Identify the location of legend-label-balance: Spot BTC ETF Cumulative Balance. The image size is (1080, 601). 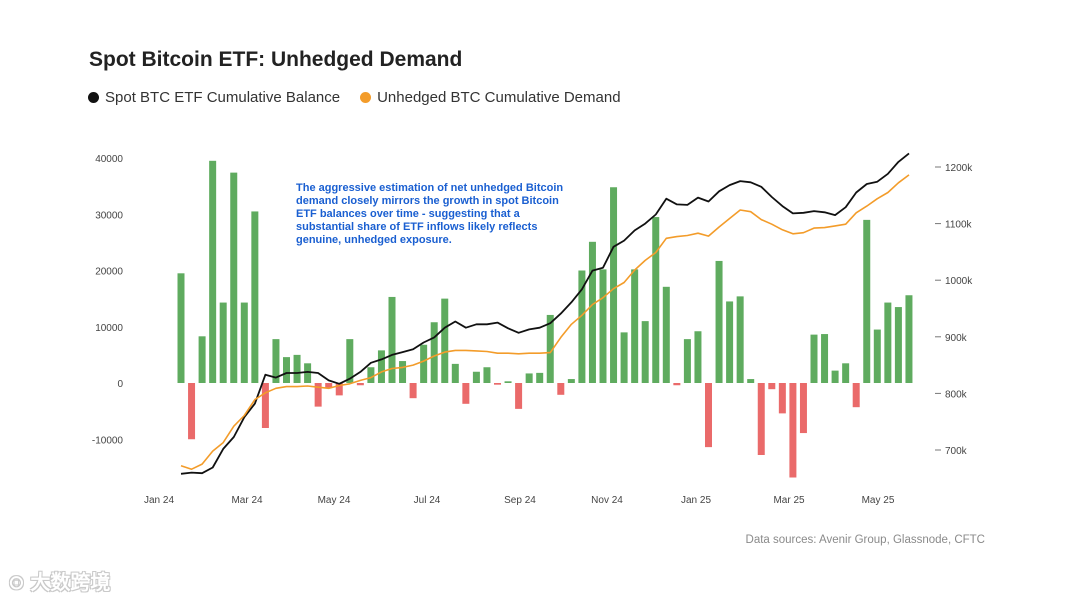
(223, 97).